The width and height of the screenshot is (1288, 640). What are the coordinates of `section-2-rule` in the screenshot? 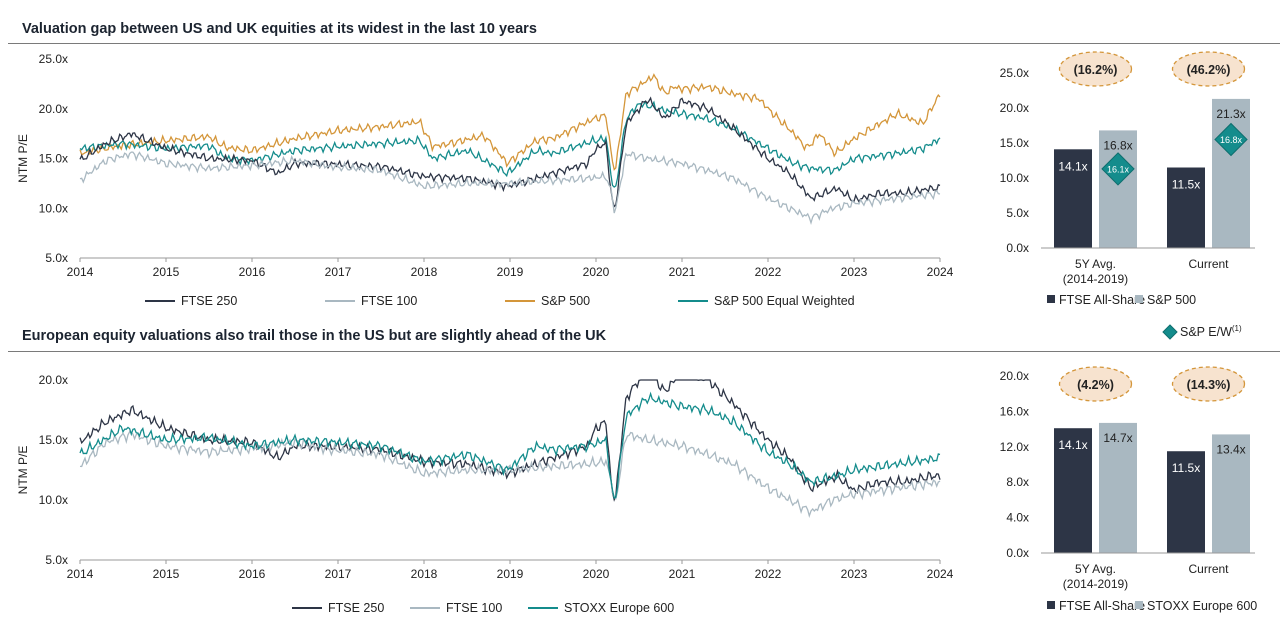 It's located at (644, 351).